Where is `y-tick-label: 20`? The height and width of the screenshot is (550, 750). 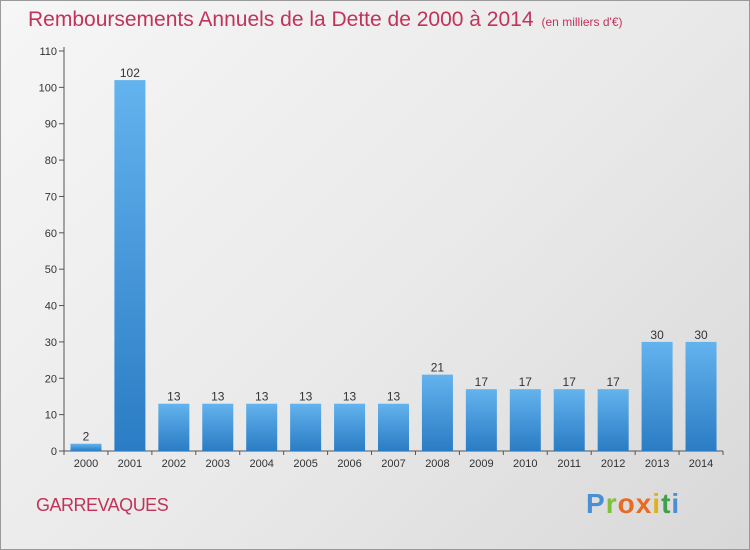 y-tick-label: 20 is located at coordinates (51, 379).